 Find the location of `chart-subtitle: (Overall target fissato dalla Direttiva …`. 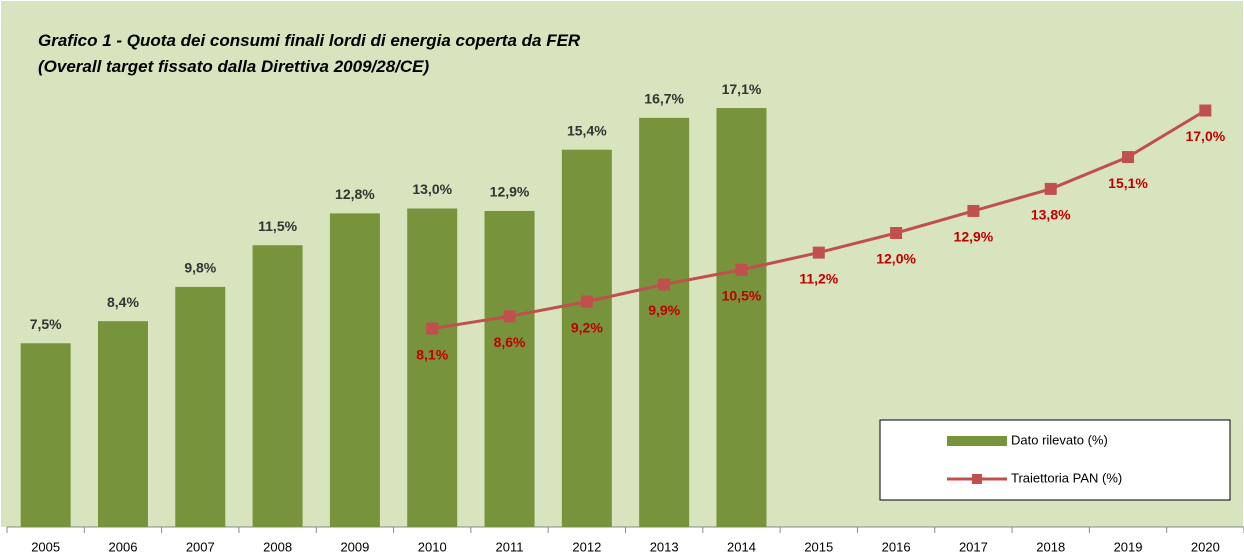

chart-subtitle: (Overall target fissato dalla Direttiva … is located at coordinates (234, 66).